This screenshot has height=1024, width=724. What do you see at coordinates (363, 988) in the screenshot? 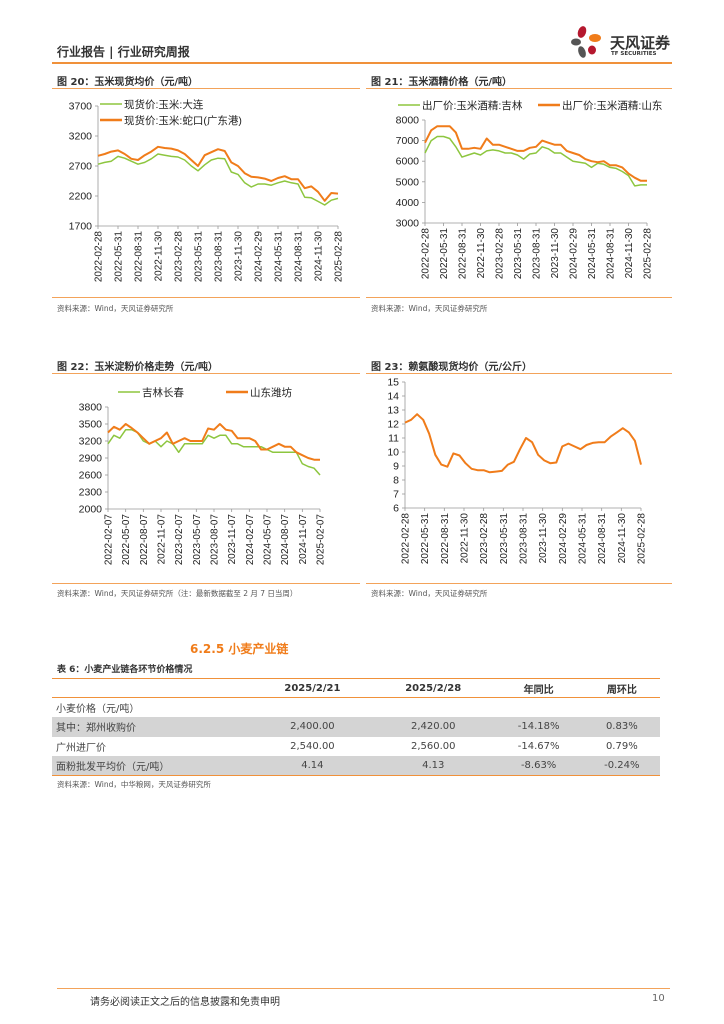
I see `footer-rule` at bounding box center [363, 988].